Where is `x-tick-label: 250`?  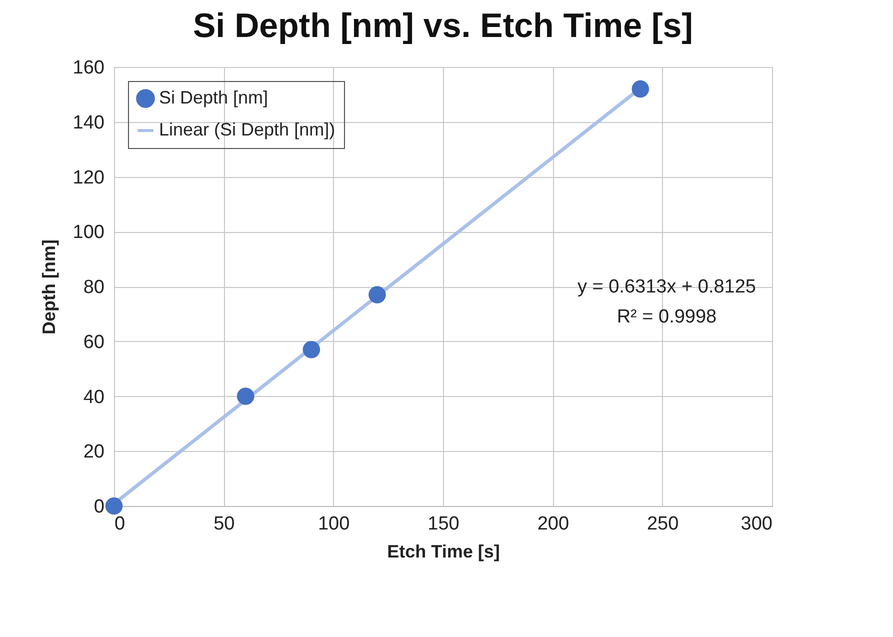
x-tick-label: 250 is located at coordinates (662, 524).